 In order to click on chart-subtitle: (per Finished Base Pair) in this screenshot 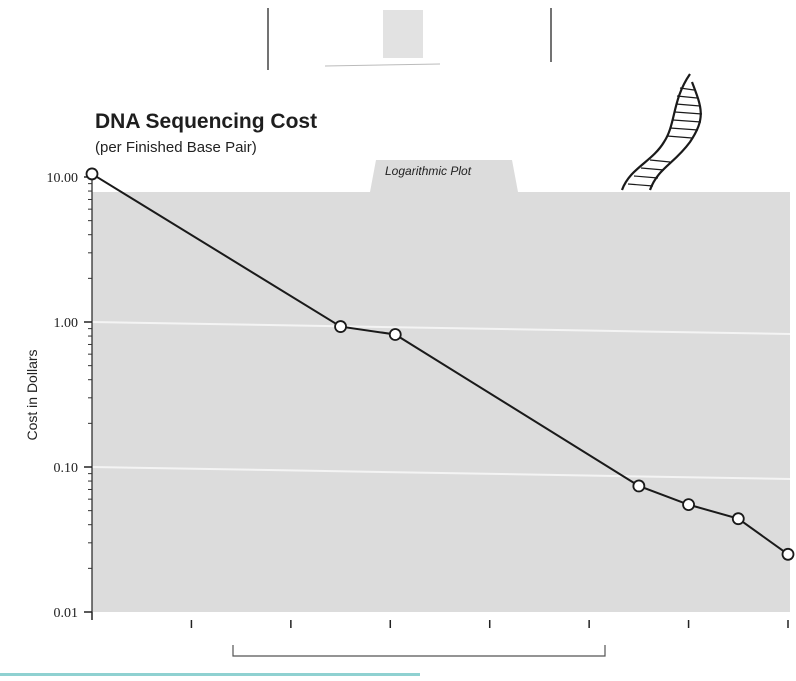, I will do `click(176, 147)`.